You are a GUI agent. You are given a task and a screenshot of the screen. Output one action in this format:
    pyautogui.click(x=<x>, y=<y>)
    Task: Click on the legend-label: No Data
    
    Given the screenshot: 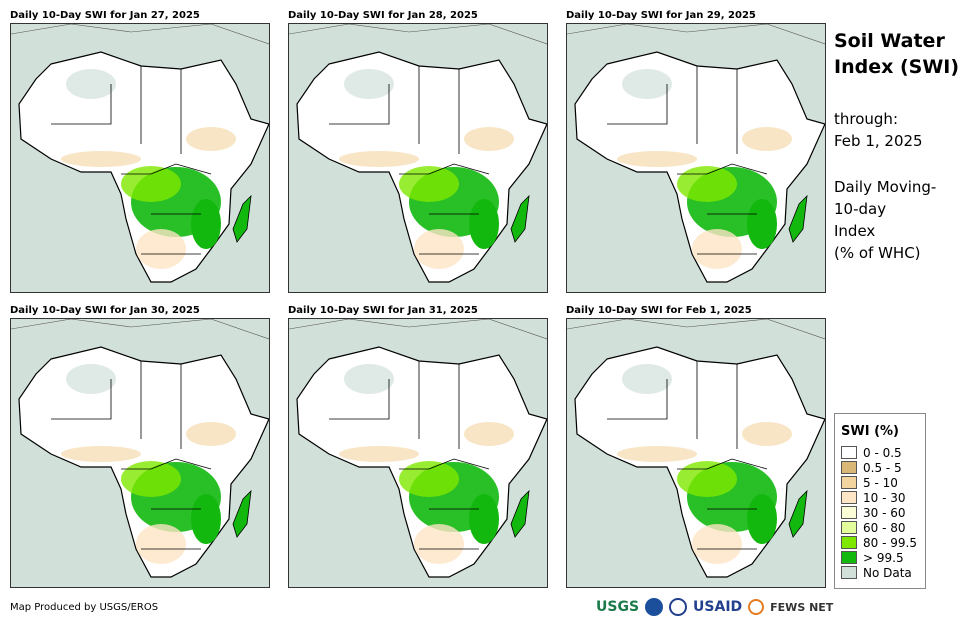 What is the action you would take?
    pyautogui.click(x=887, y=572)
    